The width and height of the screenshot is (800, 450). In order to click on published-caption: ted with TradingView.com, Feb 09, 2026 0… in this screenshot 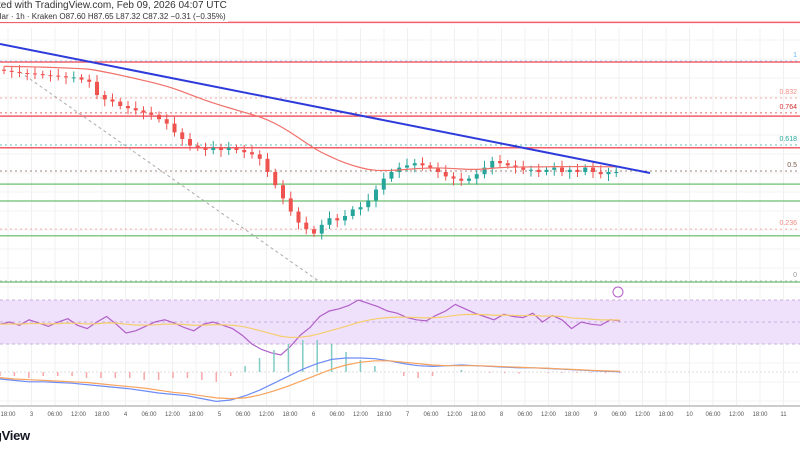, I will do `click(113, 5)`.